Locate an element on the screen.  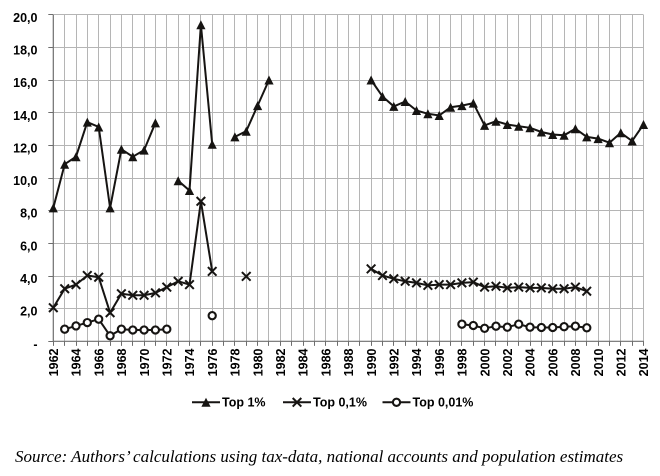
svg-text: 1980 is located at coordinates (258, 362).